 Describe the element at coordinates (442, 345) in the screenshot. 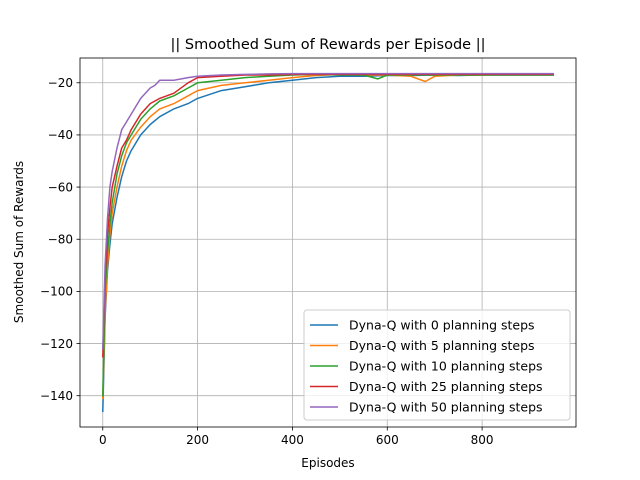

I see `legend-label-1: Dyna-Q with 5 planning steps` at that location.